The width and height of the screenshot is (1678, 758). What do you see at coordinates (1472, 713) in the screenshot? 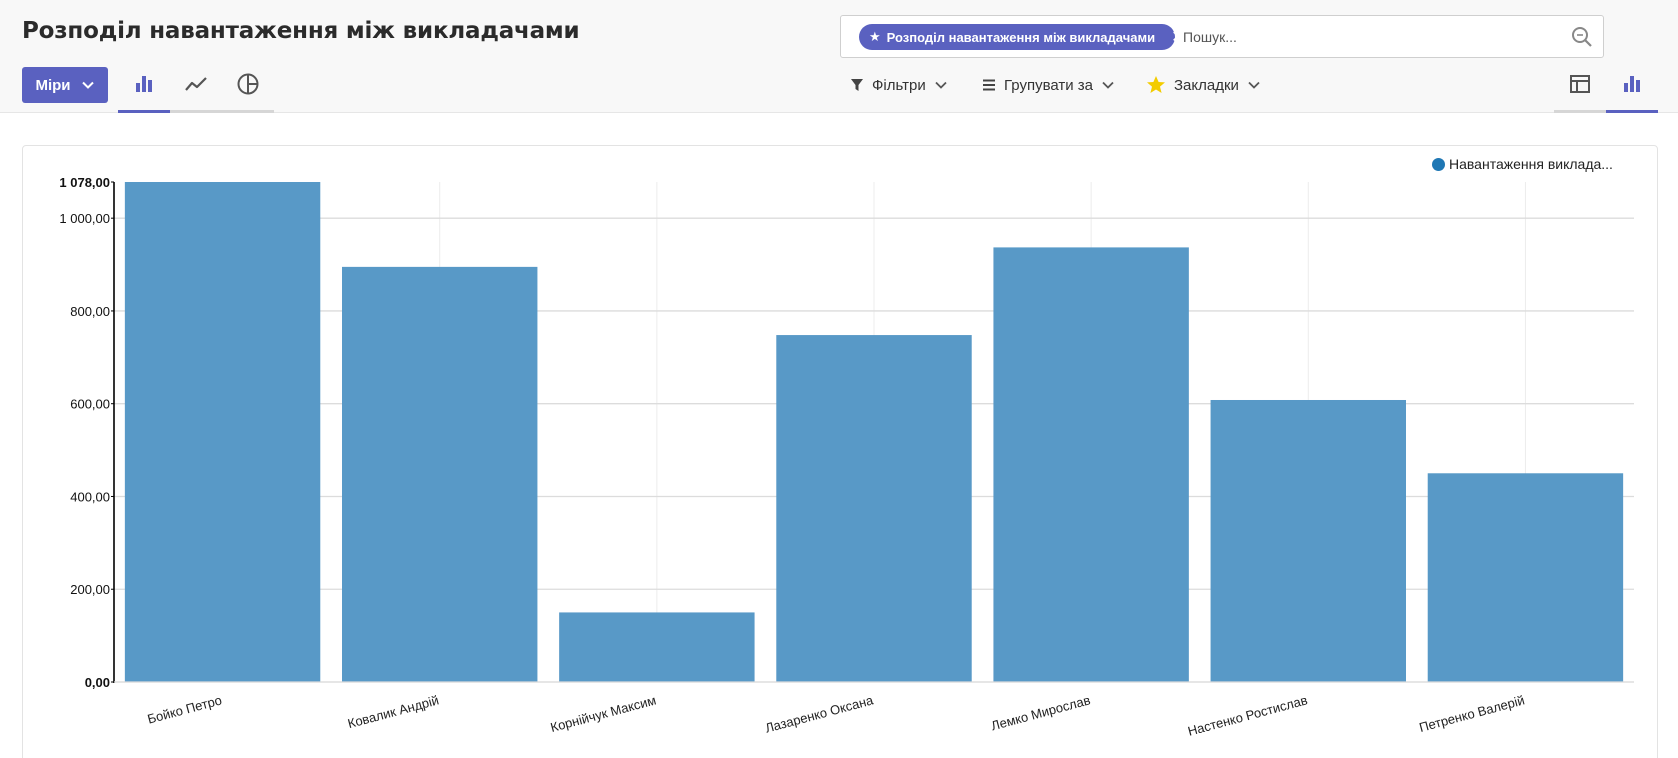
I see `x-tick-label: Петренко Валерій` at bounding box center [1472, 713].